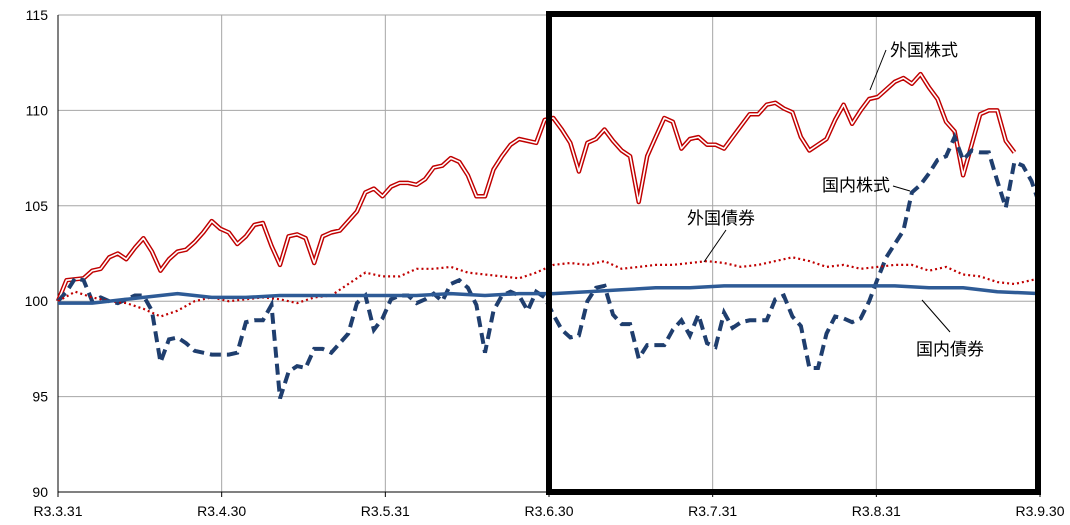 This screenshot has height=525, width=1070. I want to click on y-tick-label: 100, so click(37, 301).